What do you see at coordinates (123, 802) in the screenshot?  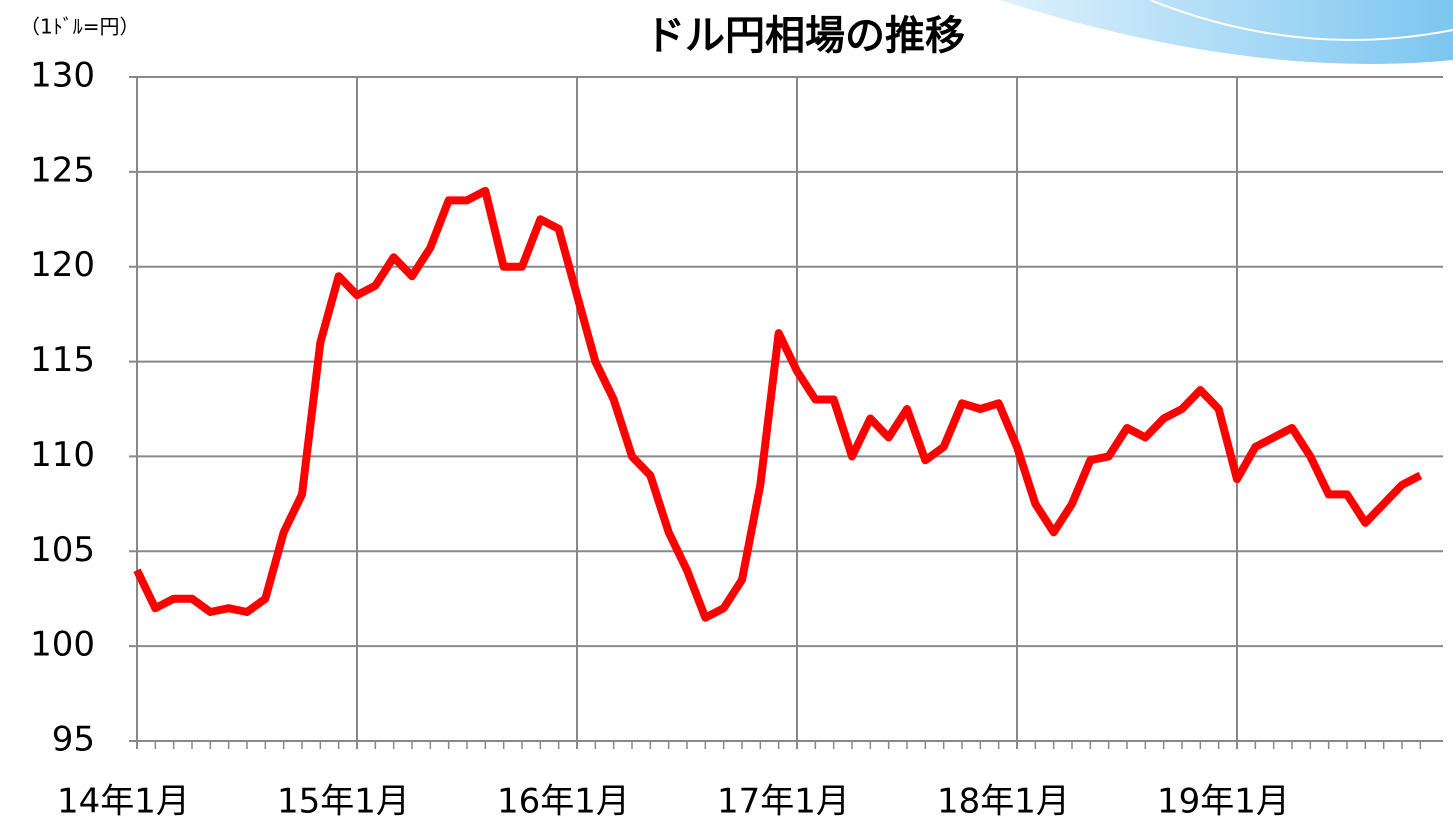 I see `x-tick-label: 14年1月` at bounding box center [123, 802].